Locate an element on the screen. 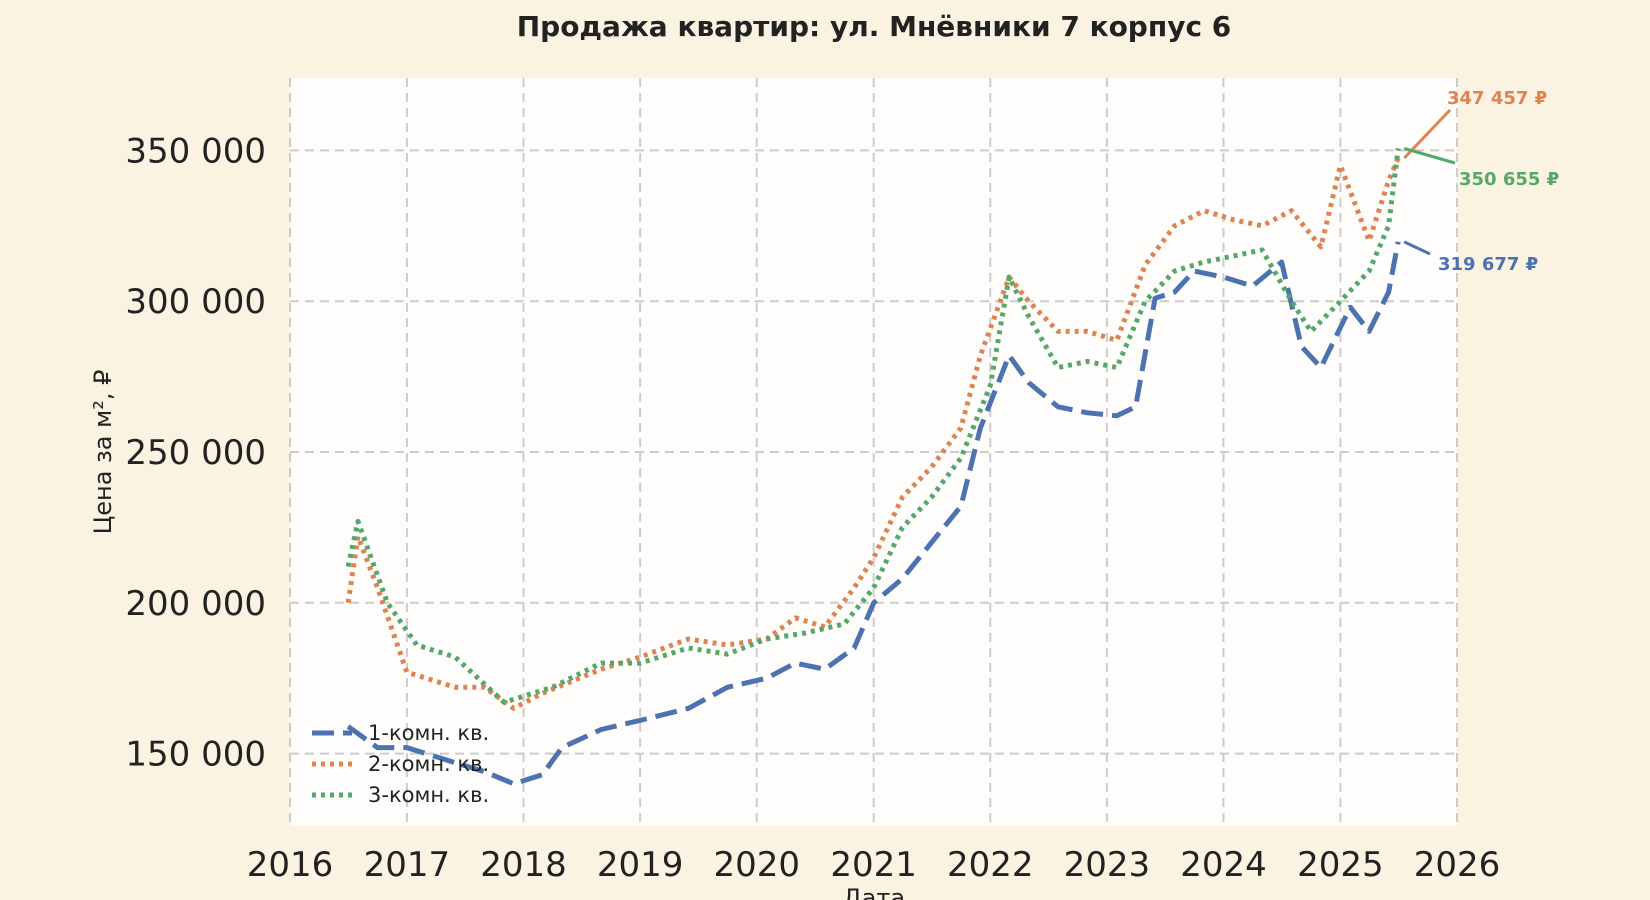  legend: 1-комн. кв. 2-комн. кв. 3-комн. кв. is located at coordinates (400, 764).